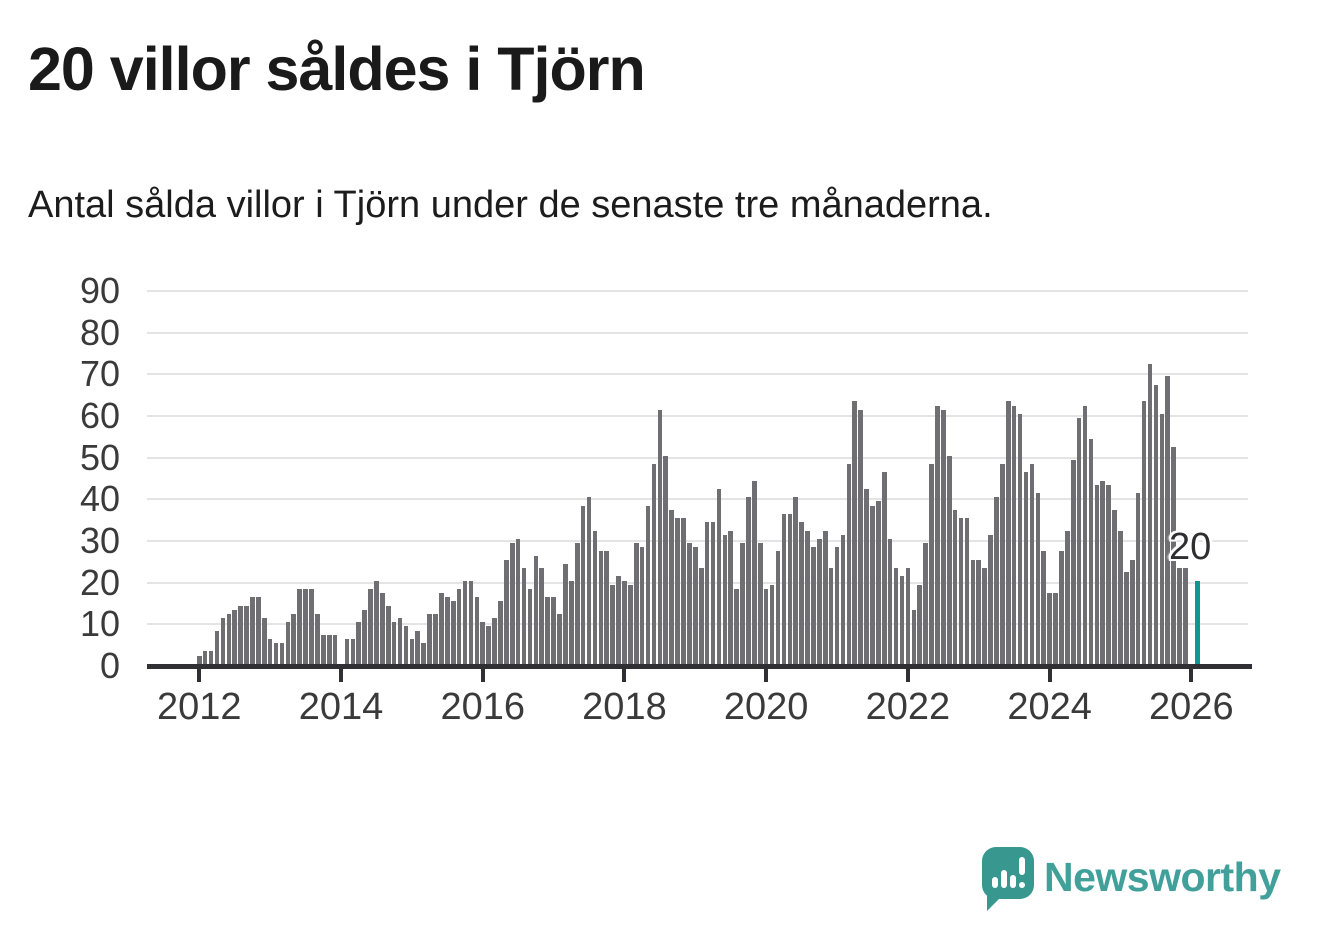 This screenshot has width=1322, height=939. Describe the element at coordinates (99, 499) in the screenshot. I see `y-axis-tick-label: 40` at that location.